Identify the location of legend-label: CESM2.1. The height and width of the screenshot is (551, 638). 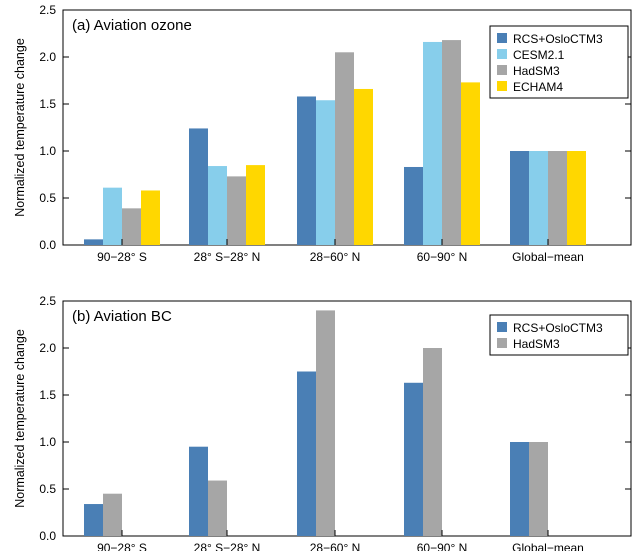
(539, 55).